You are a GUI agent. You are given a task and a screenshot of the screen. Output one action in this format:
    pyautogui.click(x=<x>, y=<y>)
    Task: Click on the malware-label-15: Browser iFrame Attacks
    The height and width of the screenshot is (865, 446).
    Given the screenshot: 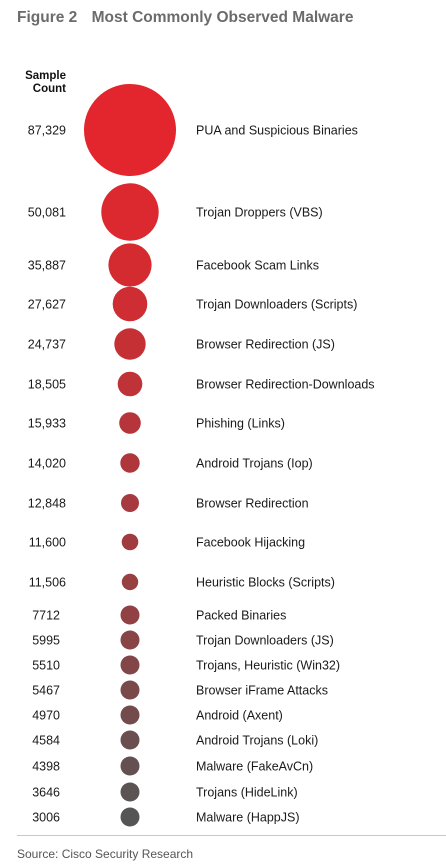 What is the action you would take?
    pyautogui.click(x=262, y=691)
    